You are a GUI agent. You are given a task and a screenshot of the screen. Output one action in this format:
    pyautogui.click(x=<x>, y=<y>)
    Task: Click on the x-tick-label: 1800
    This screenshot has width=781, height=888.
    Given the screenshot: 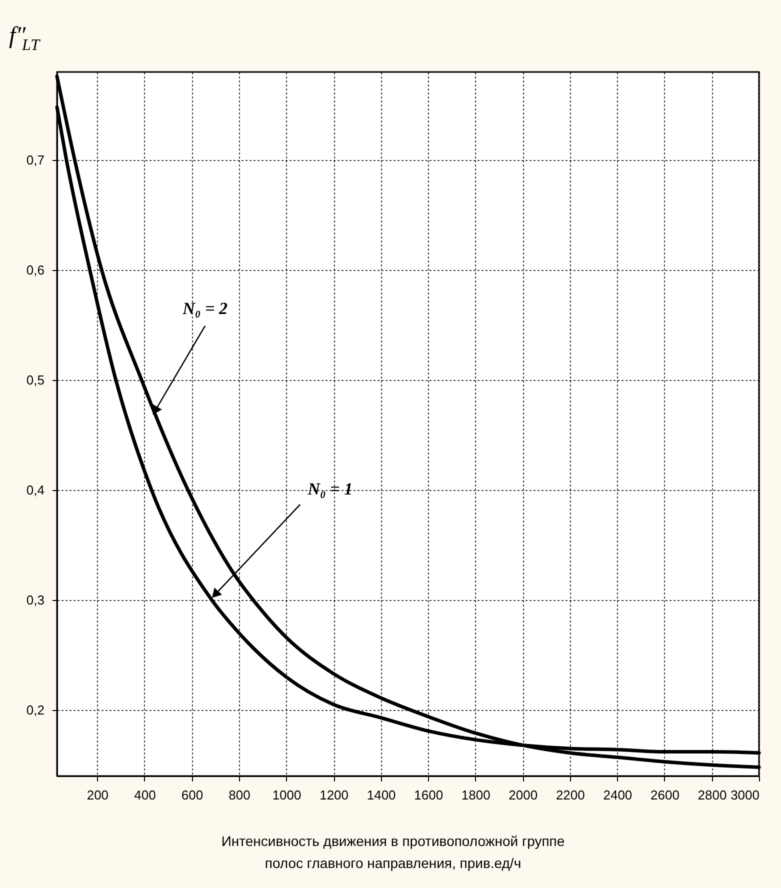 What is the action you would take?
    pyautogui.click(x=475, y=795)
    